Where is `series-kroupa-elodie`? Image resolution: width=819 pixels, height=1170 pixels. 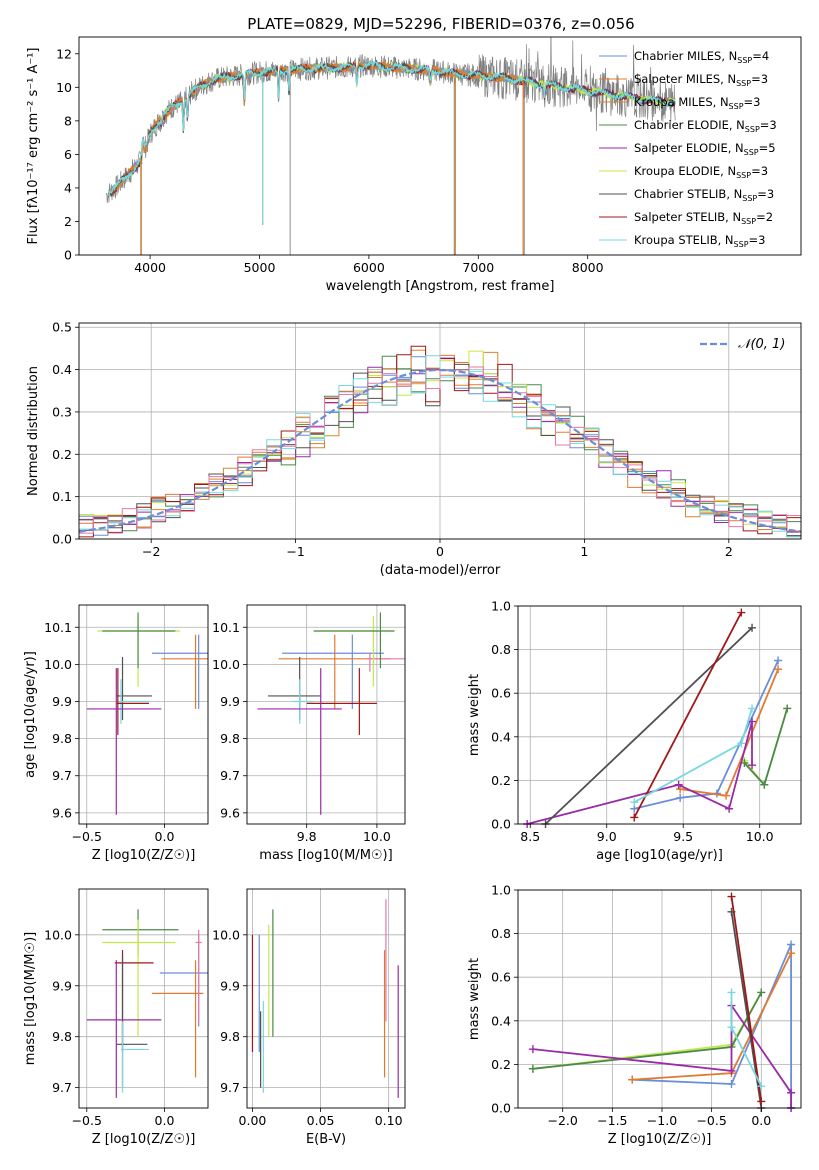 series-kroupa-elodie is located at coordinates (647, 1030).